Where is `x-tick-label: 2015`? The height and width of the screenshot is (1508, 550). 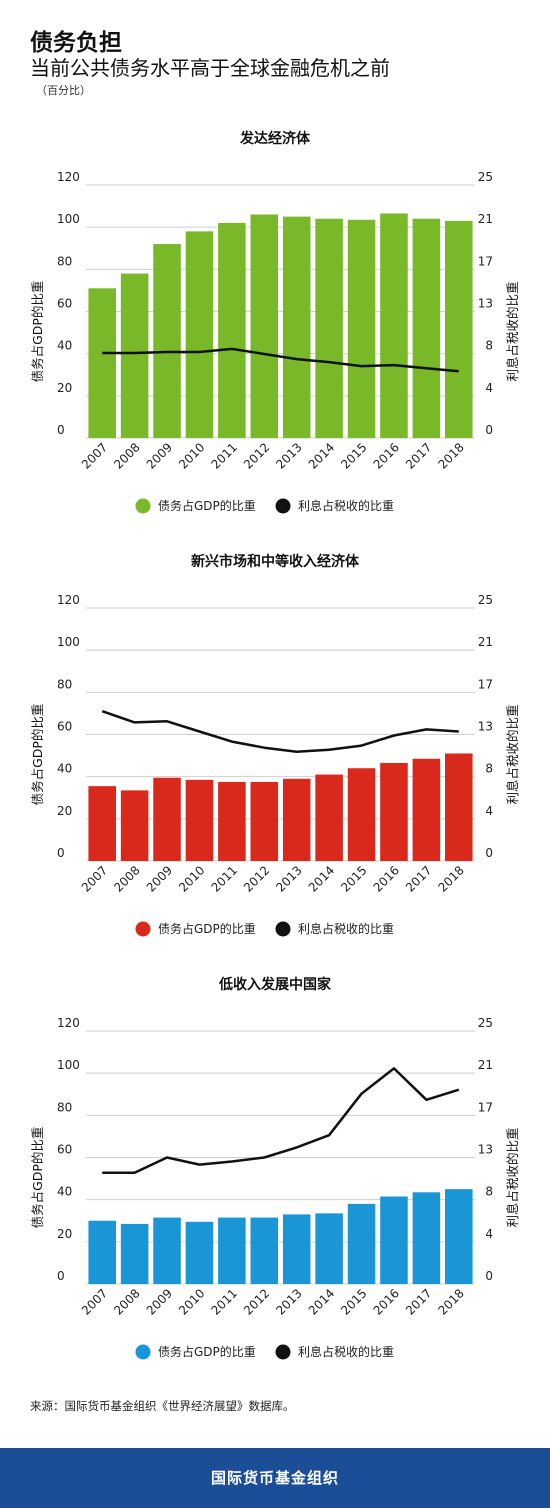 x-tick-label: 2015 is located at coordinates (353, 1301).